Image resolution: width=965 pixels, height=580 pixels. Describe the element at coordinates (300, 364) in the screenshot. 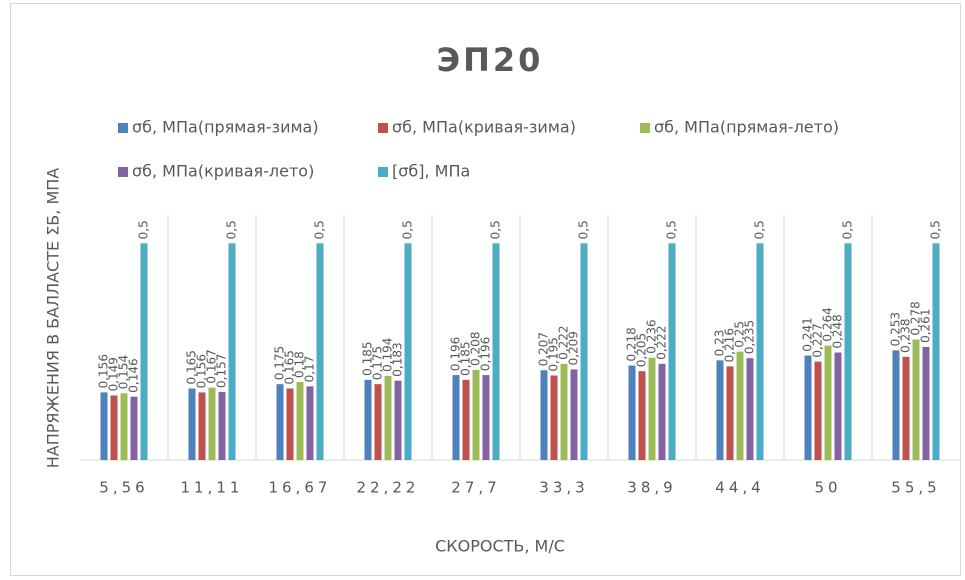

I see `data-label: 0,18` at that location.